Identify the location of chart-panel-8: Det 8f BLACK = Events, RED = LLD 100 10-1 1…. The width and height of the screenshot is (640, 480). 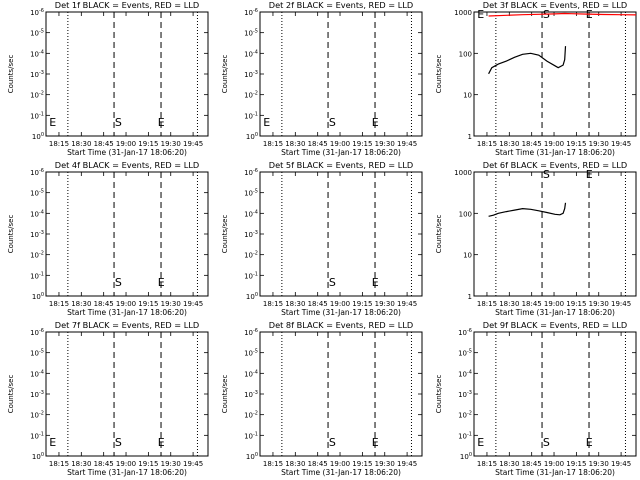
(322, 398).